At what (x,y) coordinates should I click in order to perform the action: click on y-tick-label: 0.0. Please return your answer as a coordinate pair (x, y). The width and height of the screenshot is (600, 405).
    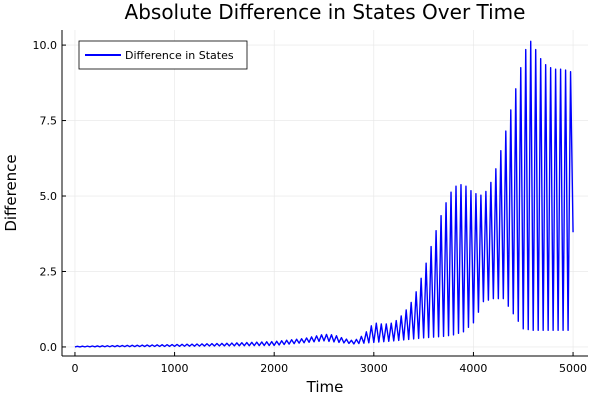
    Looking at the image, I should click on (49, 347).